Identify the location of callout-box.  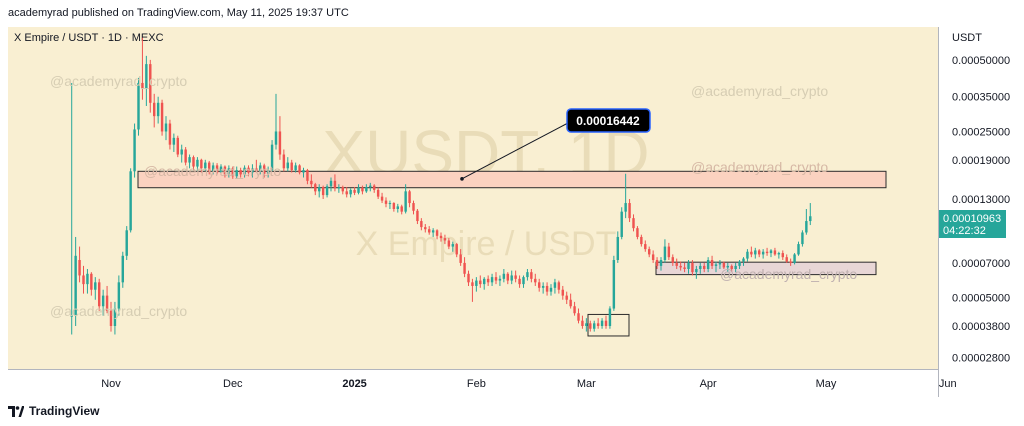
(608, 120).